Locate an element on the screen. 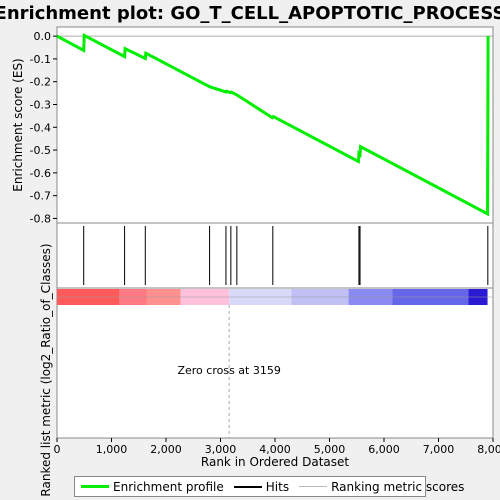  x-tick-label: 6,000 is located at coordinates (384, 449).